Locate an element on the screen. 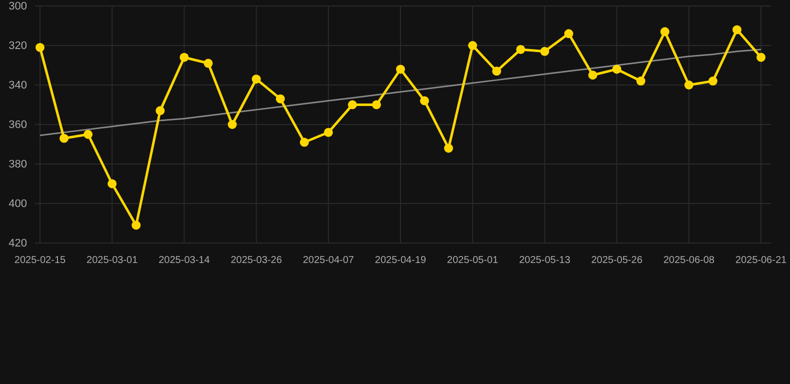 The height and width of the screenshot is (384, 790). x-tick-label: 2025-02-15 is located at coordinates (40, 260).